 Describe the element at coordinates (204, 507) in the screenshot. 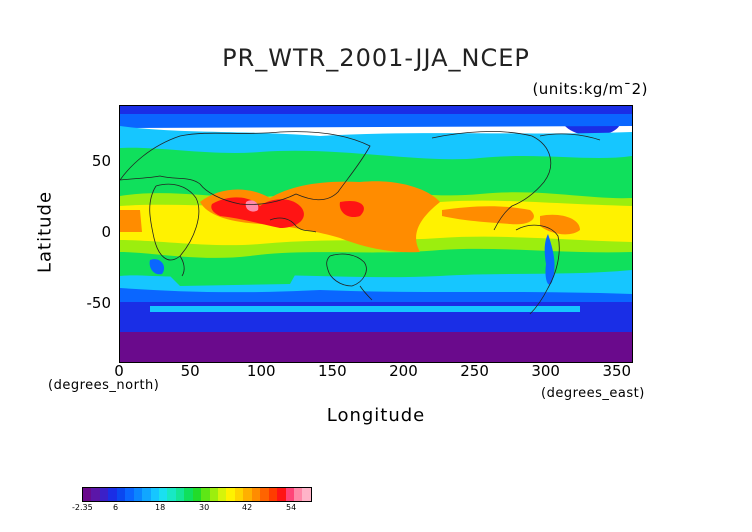

I see `colorbar-label: 30` at that location.